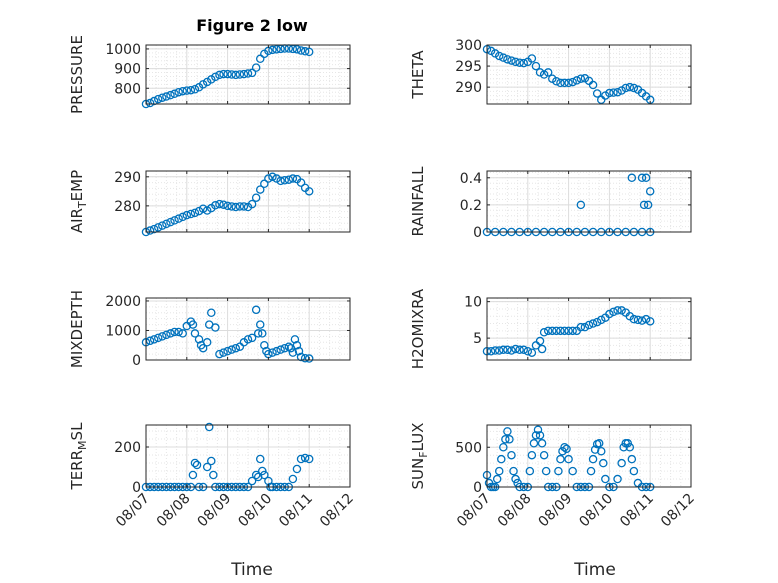 Image resolution: width=778 pixels, height=583 pixels. Describe the element at coordinates (252, 25) in the screenshot. I see `figure-title: Figure 2 low` at that location.